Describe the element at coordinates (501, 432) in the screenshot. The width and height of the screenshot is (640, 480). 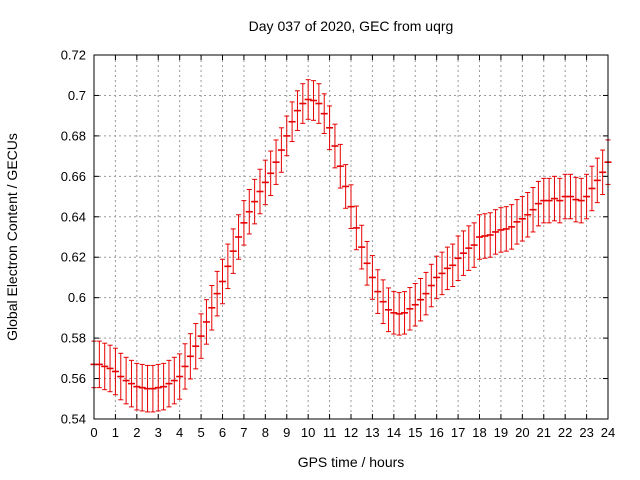
I see `x-tick-label: 19` at that location.